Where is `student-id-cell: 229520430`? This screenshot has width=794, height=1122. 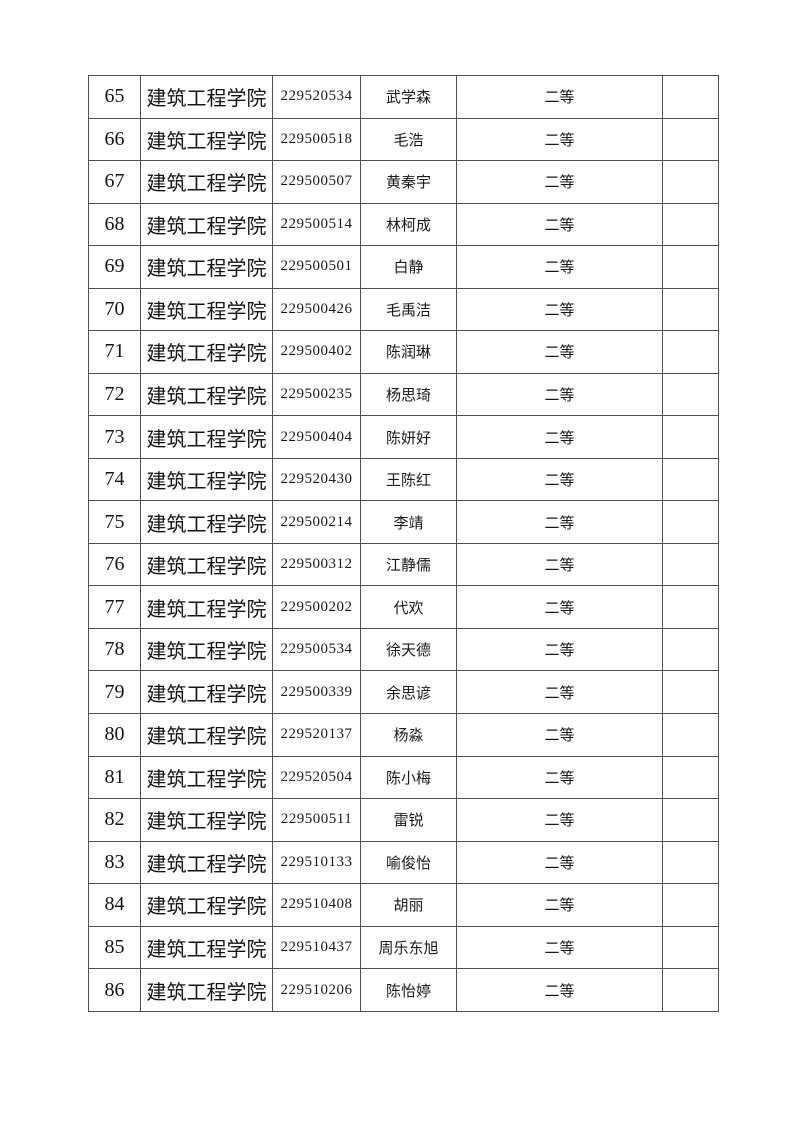
student-id-cell: 229520430 is located at coordinates (316, 479).